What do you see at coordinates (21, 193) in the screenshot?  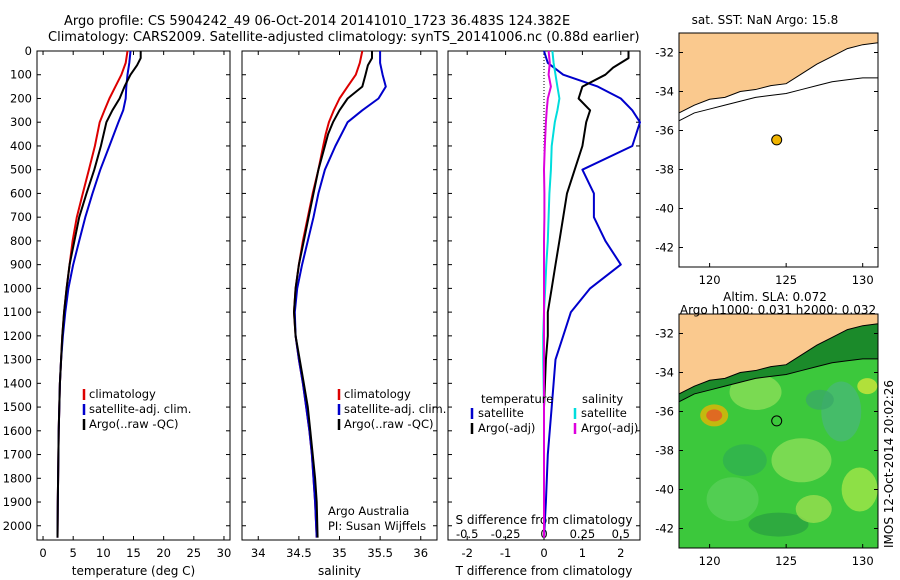 I see `depth-tick-label: 600` at bounding box center [21, 193].